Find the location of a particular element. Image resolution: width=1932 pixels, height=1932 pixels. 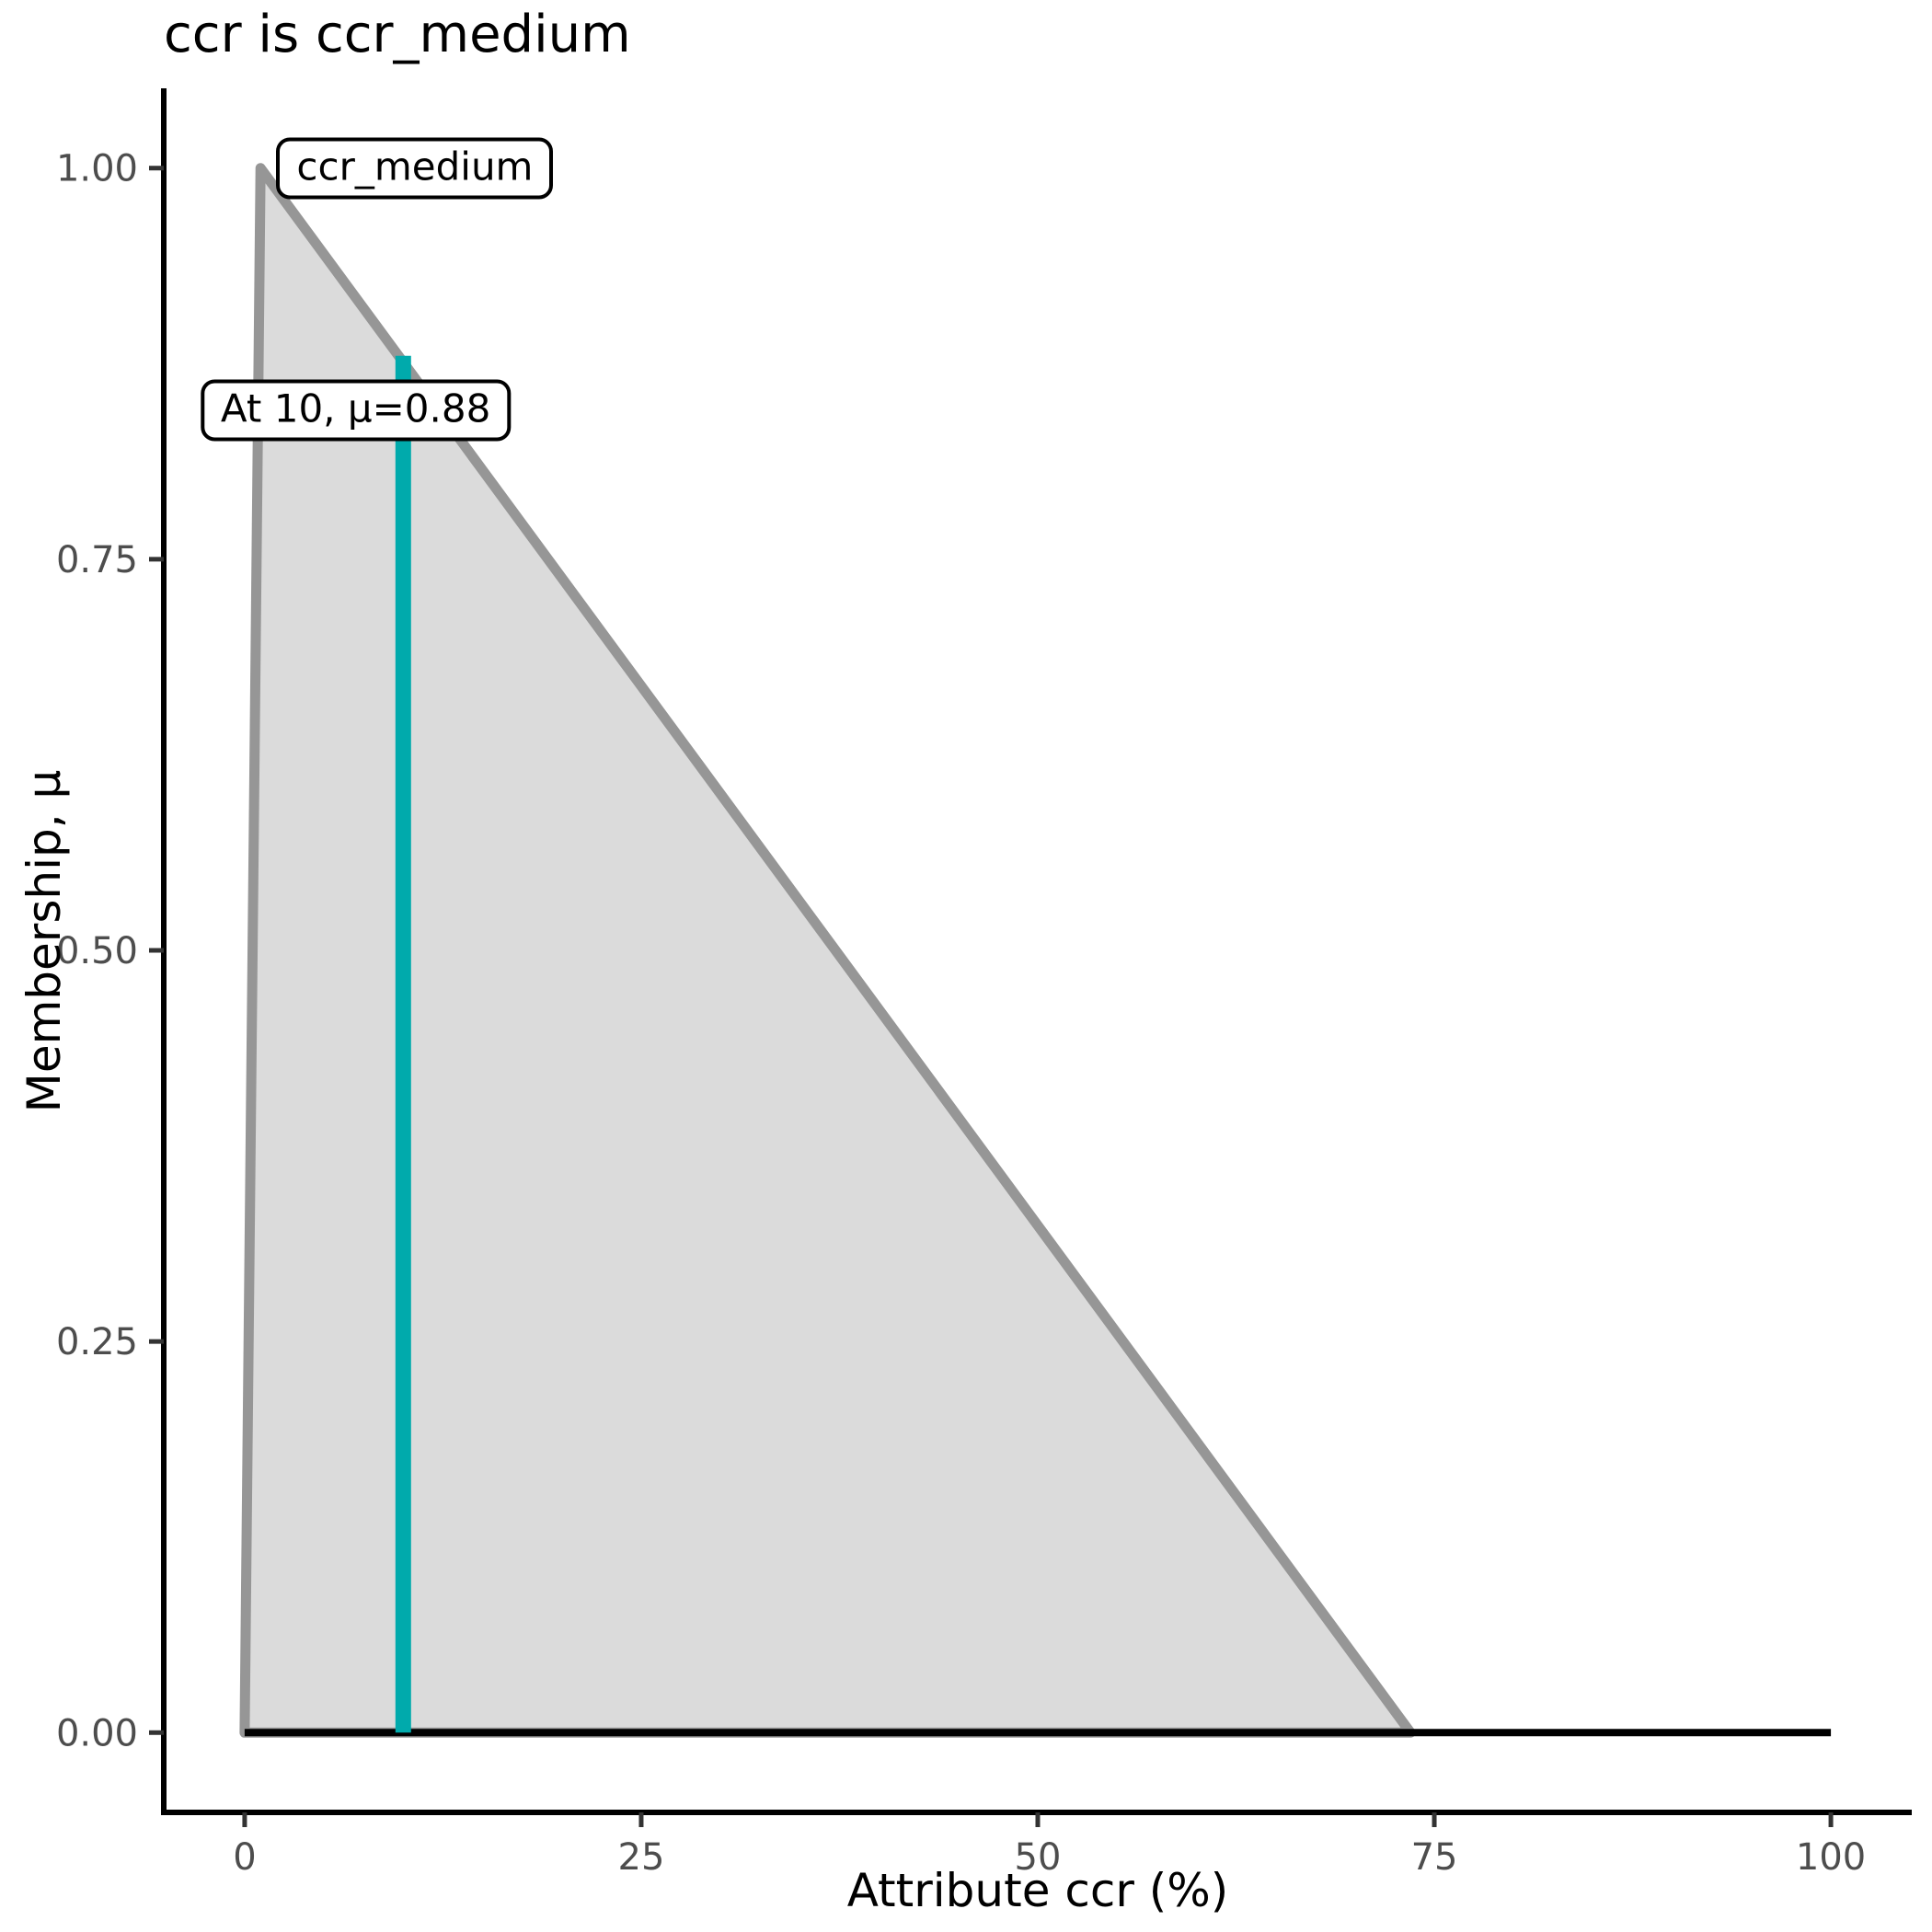

x-tick-label: 75 is located at coordinates (1434, 1857).